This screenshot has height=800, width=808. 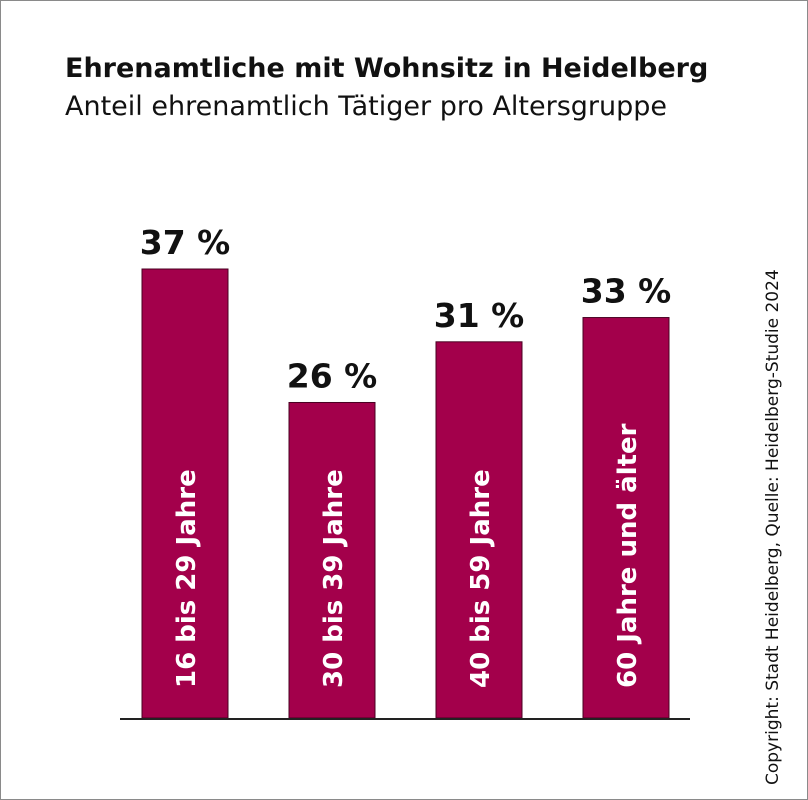 I want to click on category-label-3: 40 bis 59 Jahre, so click(x=481, y=578).